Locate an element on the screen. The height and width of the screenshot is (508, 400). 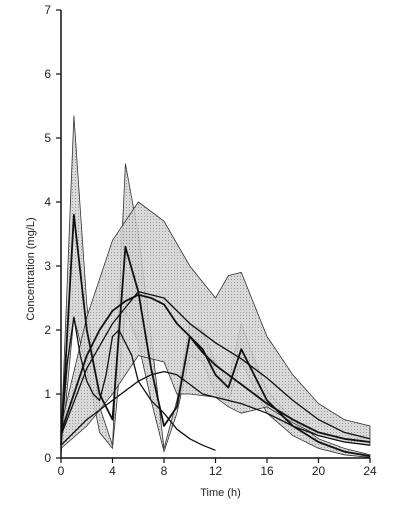
y-tick-label: 0 is located at coordinates (47, 458).